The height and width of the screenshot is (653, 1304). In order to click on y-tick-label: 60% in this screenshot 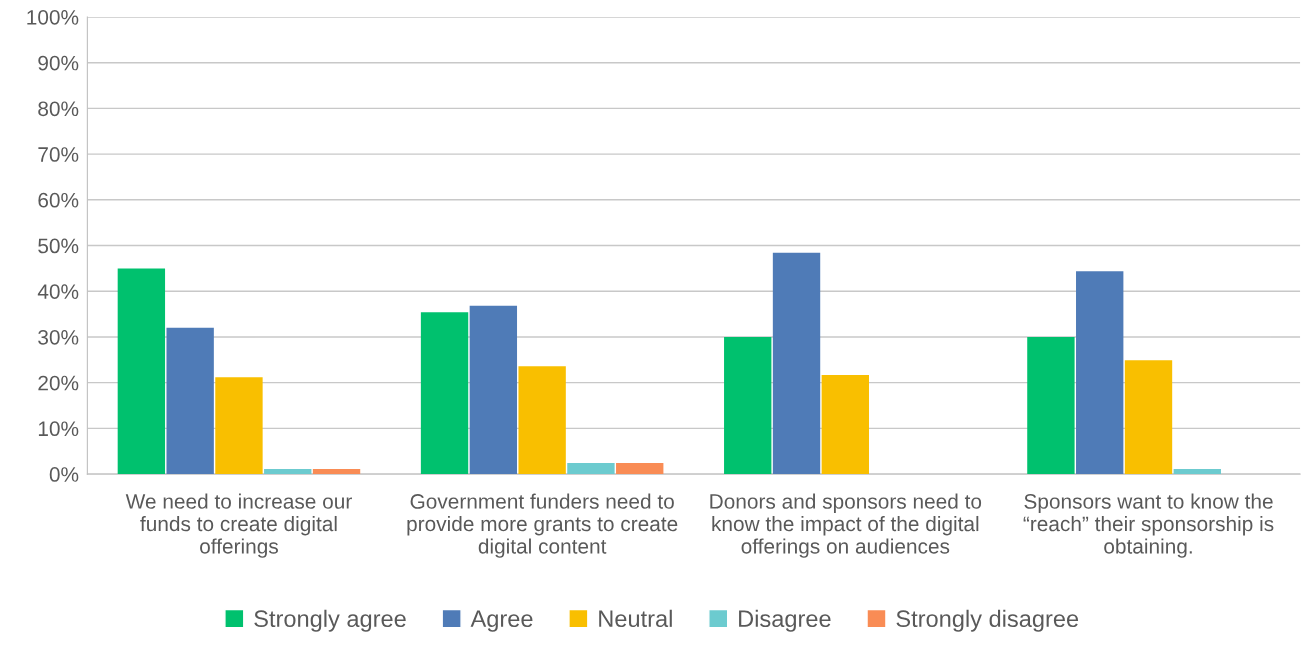, I will do `click(58, 200)`.